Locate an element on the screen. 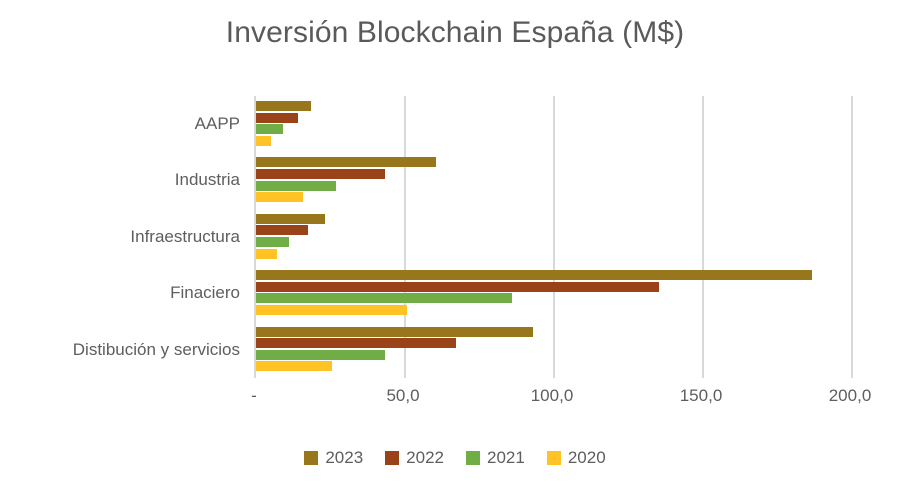 This screenshot has height=498, width=910. bar-2021-aapp is located at coordinates (269, 129).